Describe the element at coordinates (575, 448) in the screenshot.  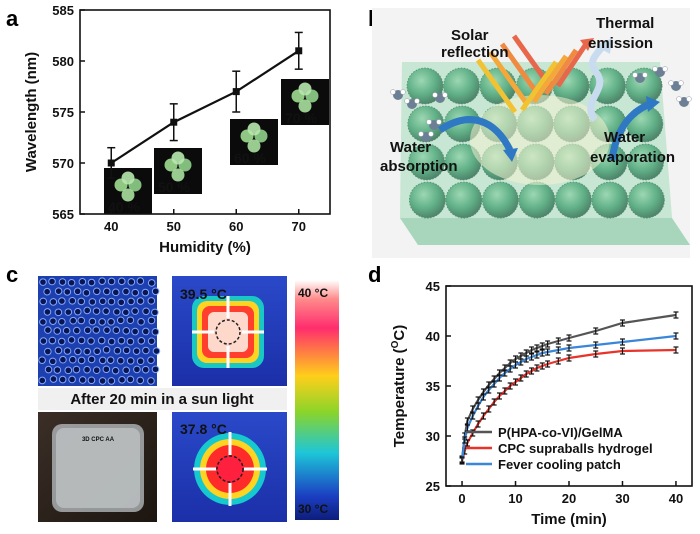
I see `legend-label: CPC supraballs hydrogel` at that location.